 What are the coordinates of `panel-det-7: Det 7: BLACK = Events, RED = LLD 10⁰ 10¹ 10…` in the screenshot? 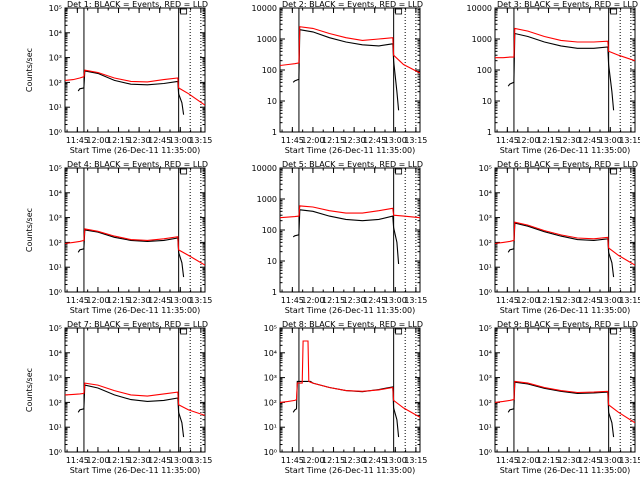 It's located at (118, 397).